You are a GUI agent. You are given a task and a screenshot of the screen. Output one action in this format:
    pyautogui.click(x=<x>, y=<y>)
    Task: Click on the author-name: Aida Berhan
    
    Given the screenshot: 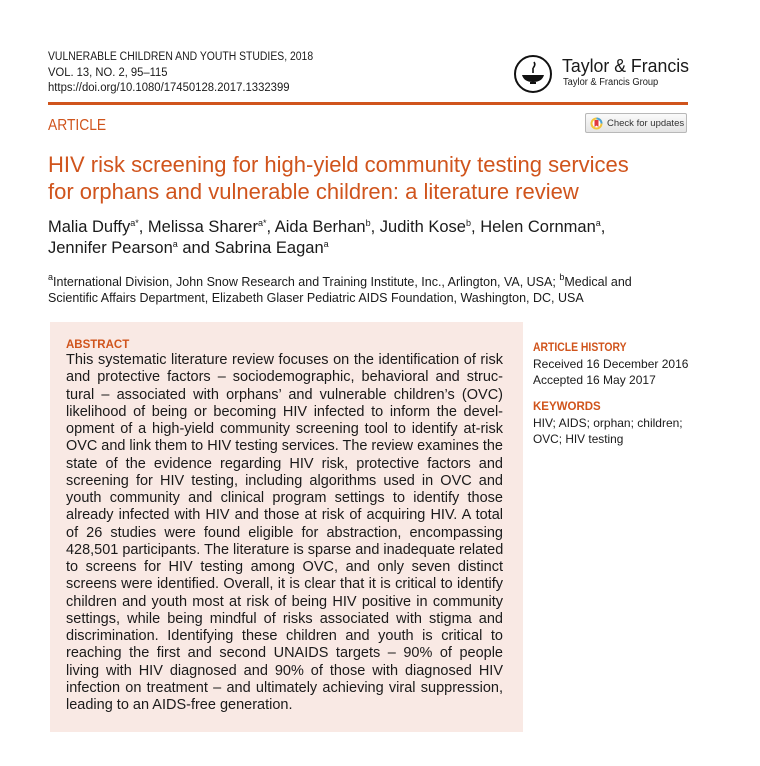 What is the action you would take?
    pyautogui.click(x=320, y=227)
    